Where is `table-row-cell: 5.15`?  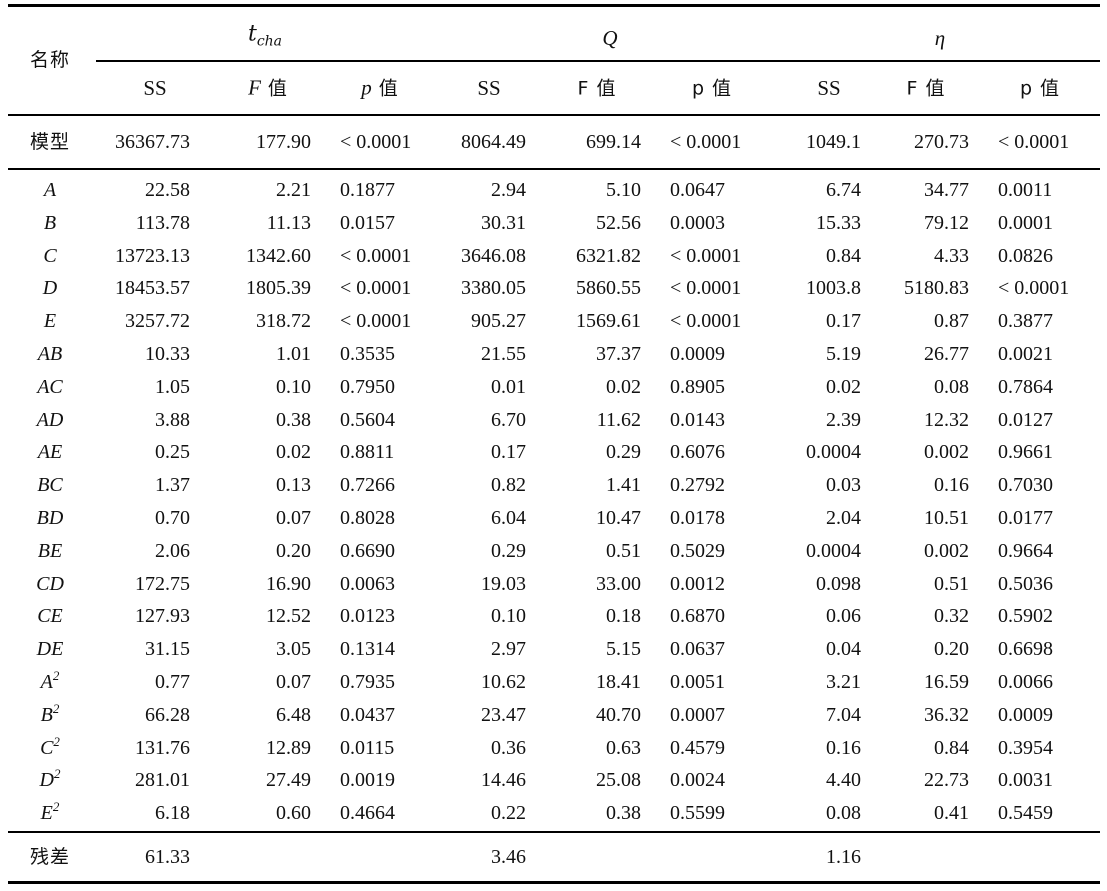 table-row-cell: 5.15 is located at coordinates (623, 649).